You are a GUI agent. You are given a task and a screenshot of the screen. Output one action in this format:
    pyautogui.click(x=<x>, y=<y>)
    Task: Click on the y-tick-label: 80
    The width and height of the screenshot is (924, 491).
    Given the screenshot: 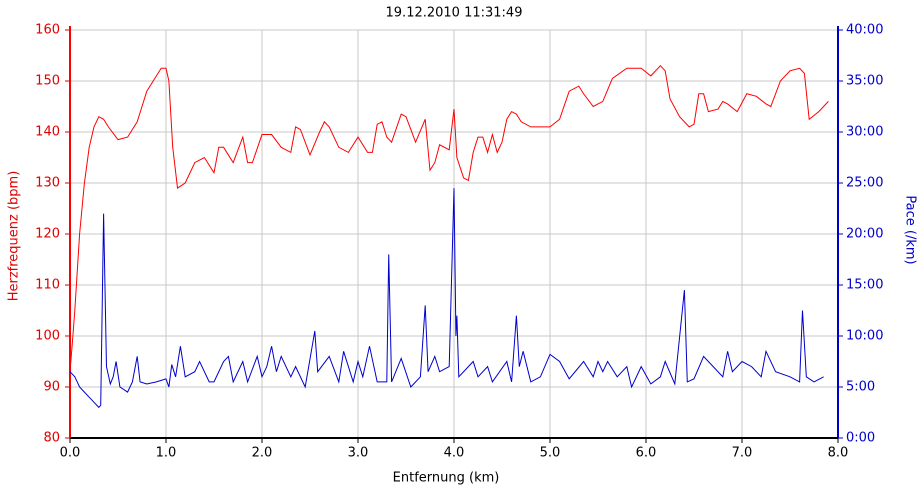 What is the action you would take?
    pyautogui.click(x=51, y=438)
    